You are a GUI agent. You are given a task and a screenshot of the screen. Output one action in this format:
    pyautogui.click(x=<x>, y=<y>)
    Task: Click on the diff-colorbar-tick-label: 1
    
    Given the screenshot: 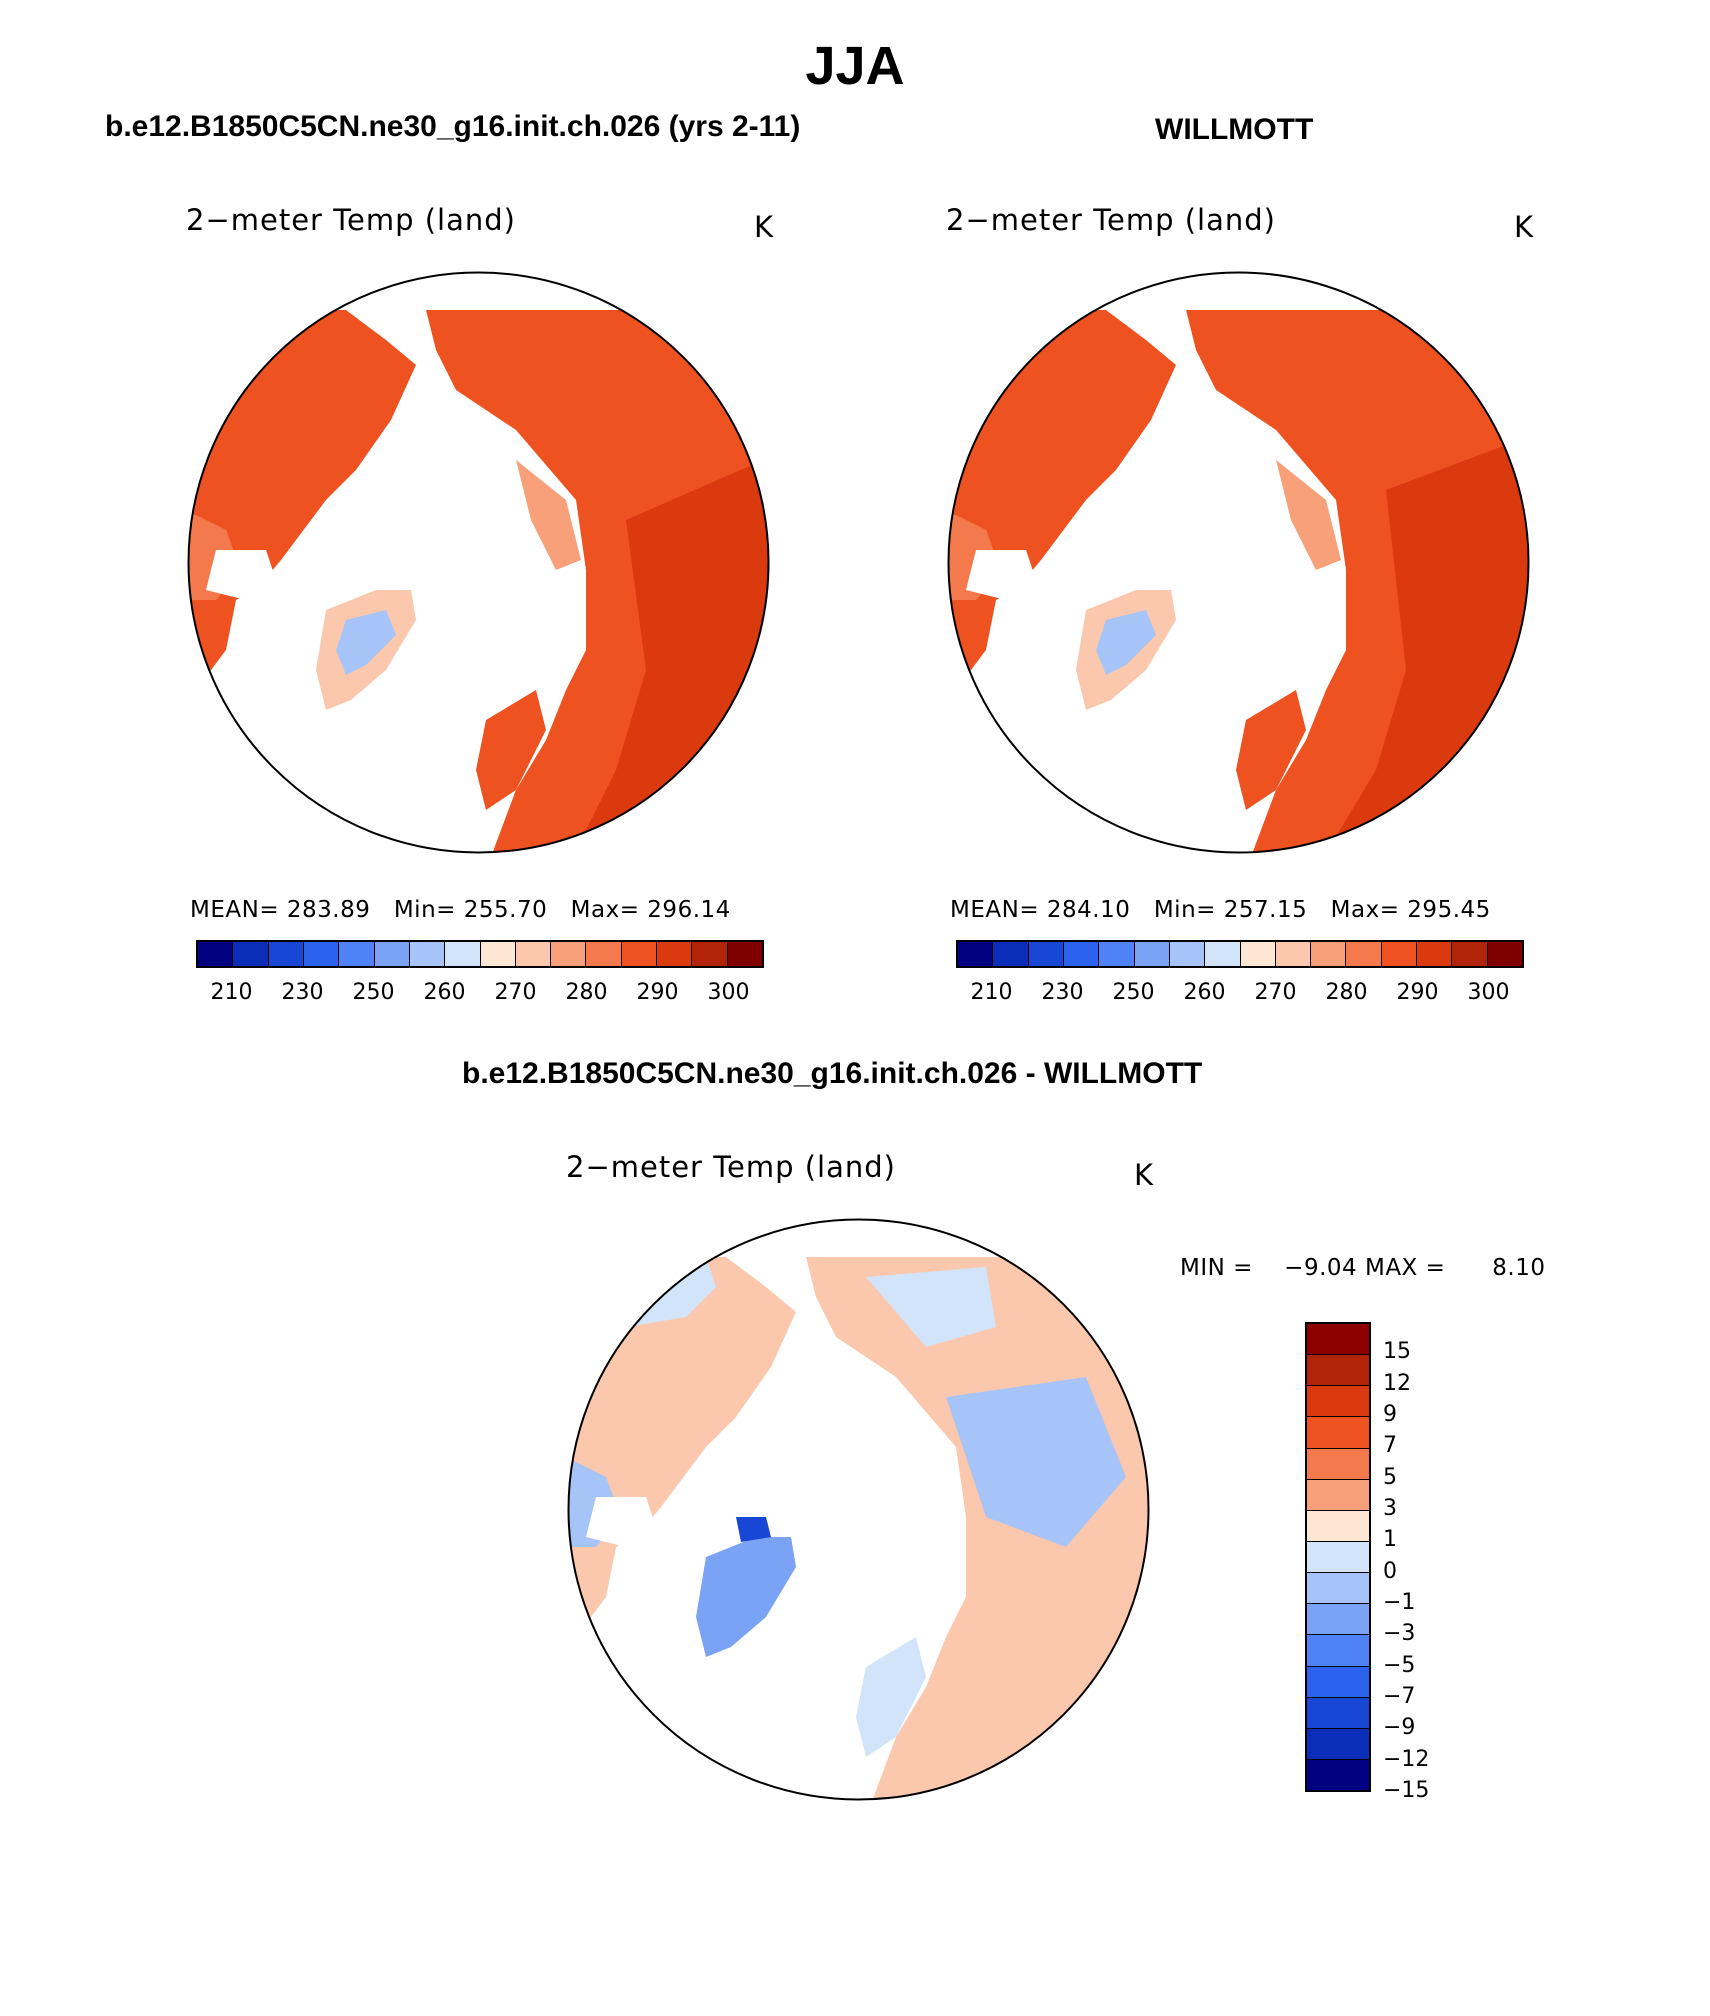 What is the action you would take?
    pyautogui.click(x=1390, y=1540)
    